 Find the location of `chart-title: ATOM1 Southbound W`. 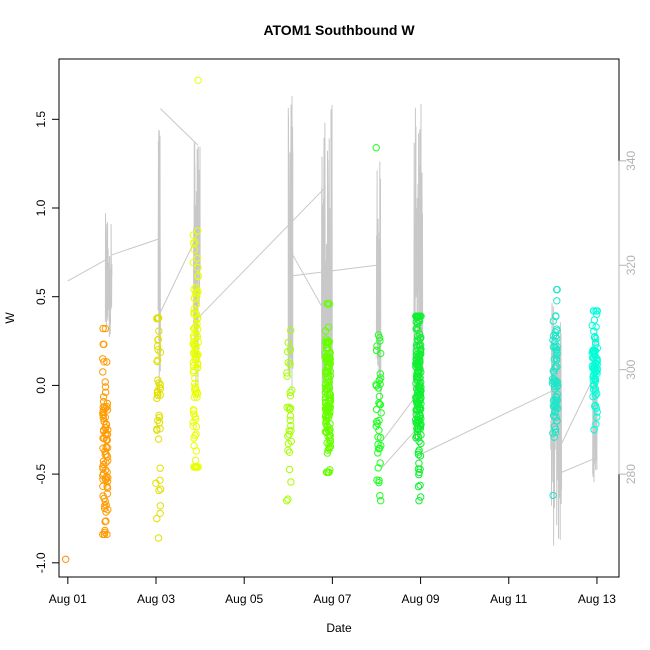

chart-title: ATOM1 Southbound W is located at coordinates (339, 30).